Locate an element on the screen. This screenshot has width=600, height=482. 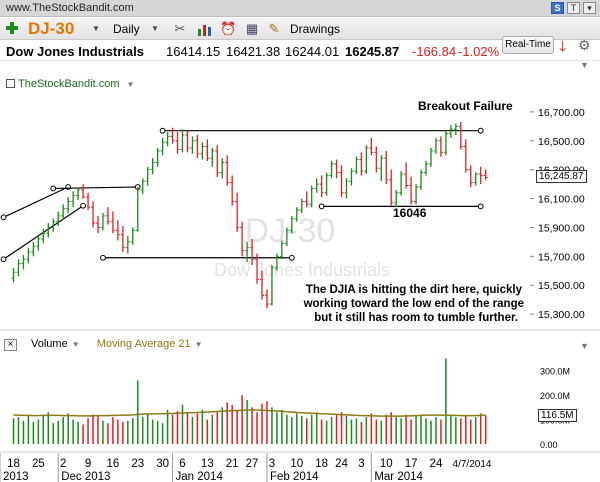
x-month-label: 2013 is located at coordinates (16, 476).